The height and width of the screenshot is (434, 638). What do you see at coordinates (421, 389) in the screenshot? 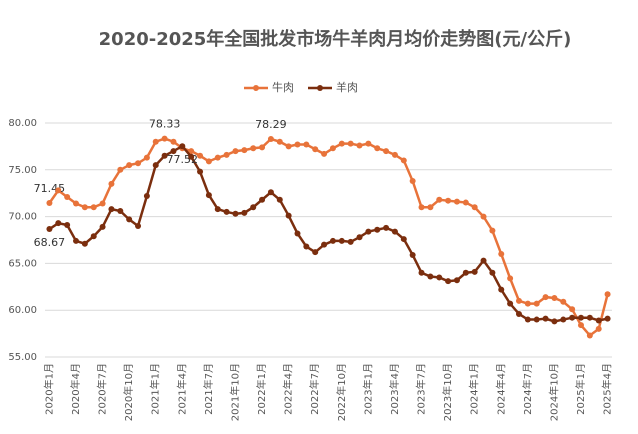
I see `x-tick-label: 2023年7月` at bounding box center [421, 389].